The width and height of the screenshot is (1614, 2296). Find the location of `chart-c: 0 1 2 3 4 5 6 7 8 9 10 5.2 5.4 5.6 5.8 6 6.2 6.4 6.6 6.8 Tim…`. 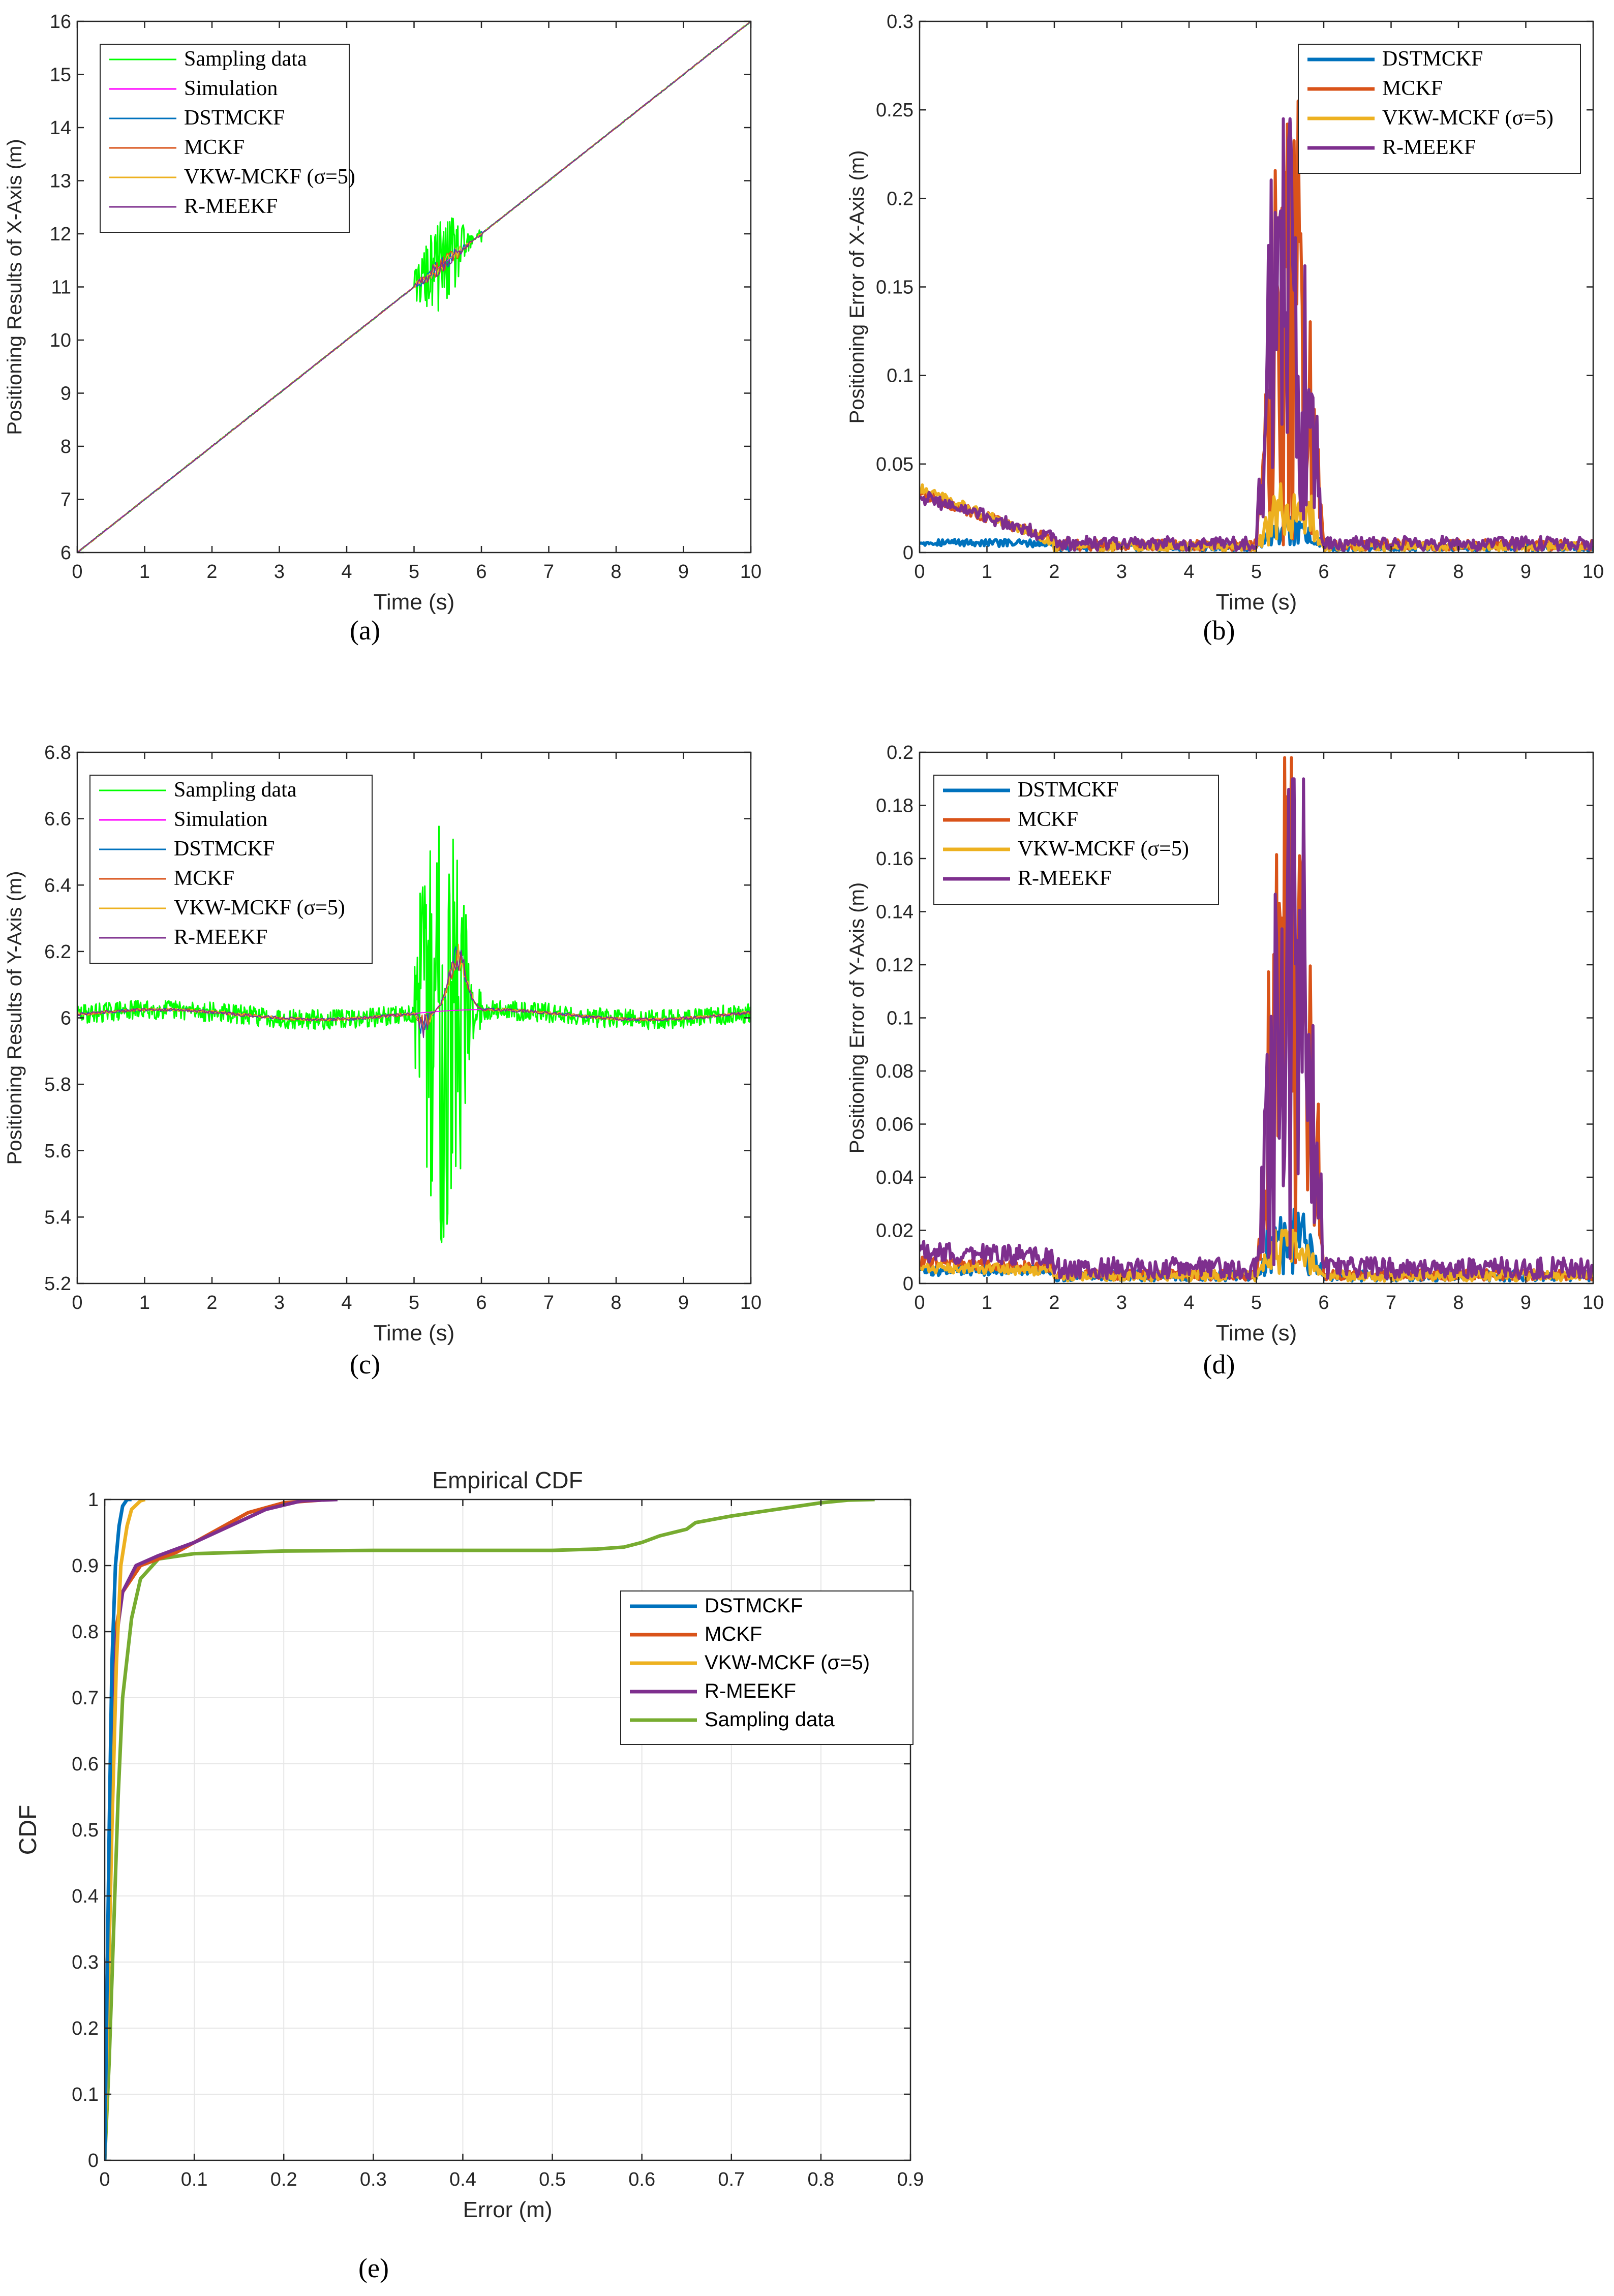

chart-c: 0 1 2 3 4 5 6 7 8 9 10 5.2 5.4 5.6 5.8 6 6.2 6.4 6.6 6.8 Tim… is located at coordinates (383, 1061).